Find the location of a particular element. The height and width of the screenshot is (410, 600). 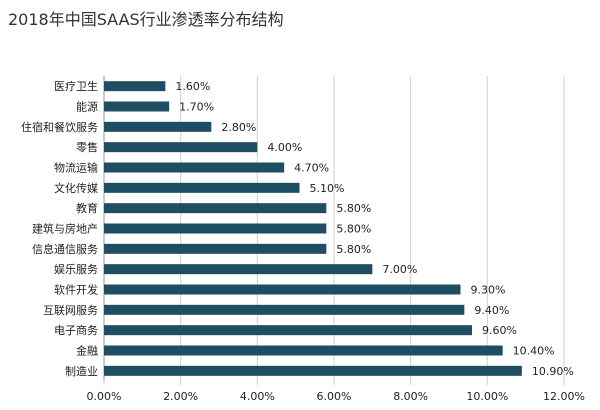

value-label-4: 4.70% is located at coordinates (311, 168).